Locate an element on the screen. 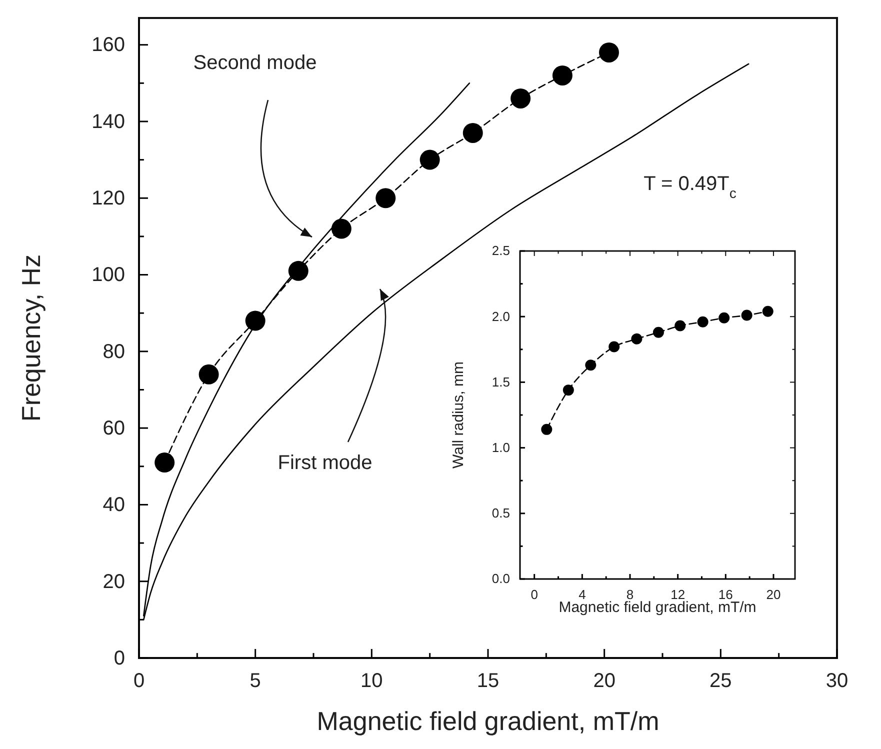  y-tick-label: 1.0 is located at coordinates (501, 447).